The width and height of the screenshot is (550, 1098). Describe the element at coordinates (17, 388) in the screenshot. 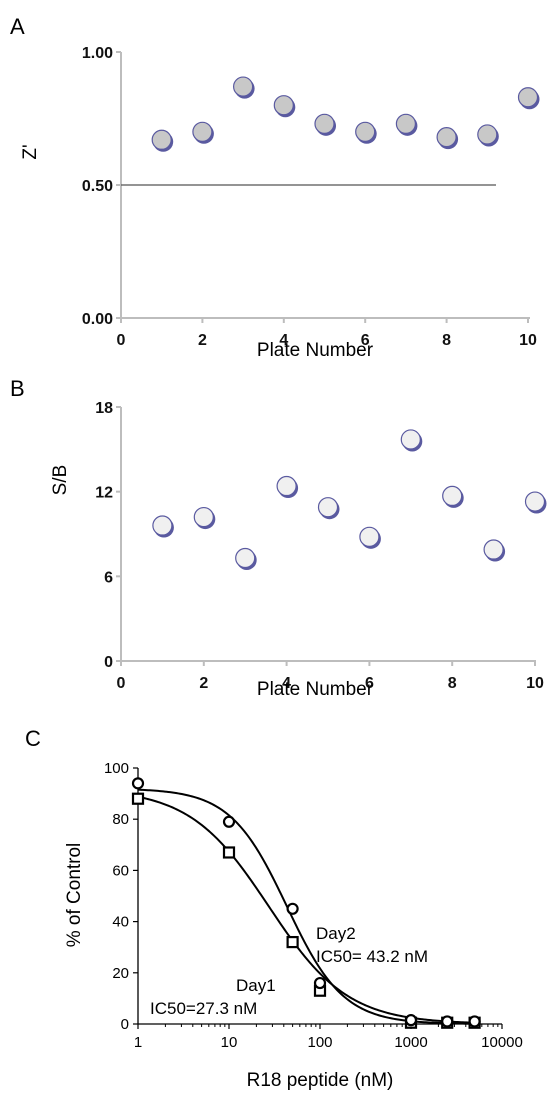

I see `panel-b-letter: B` at that location.